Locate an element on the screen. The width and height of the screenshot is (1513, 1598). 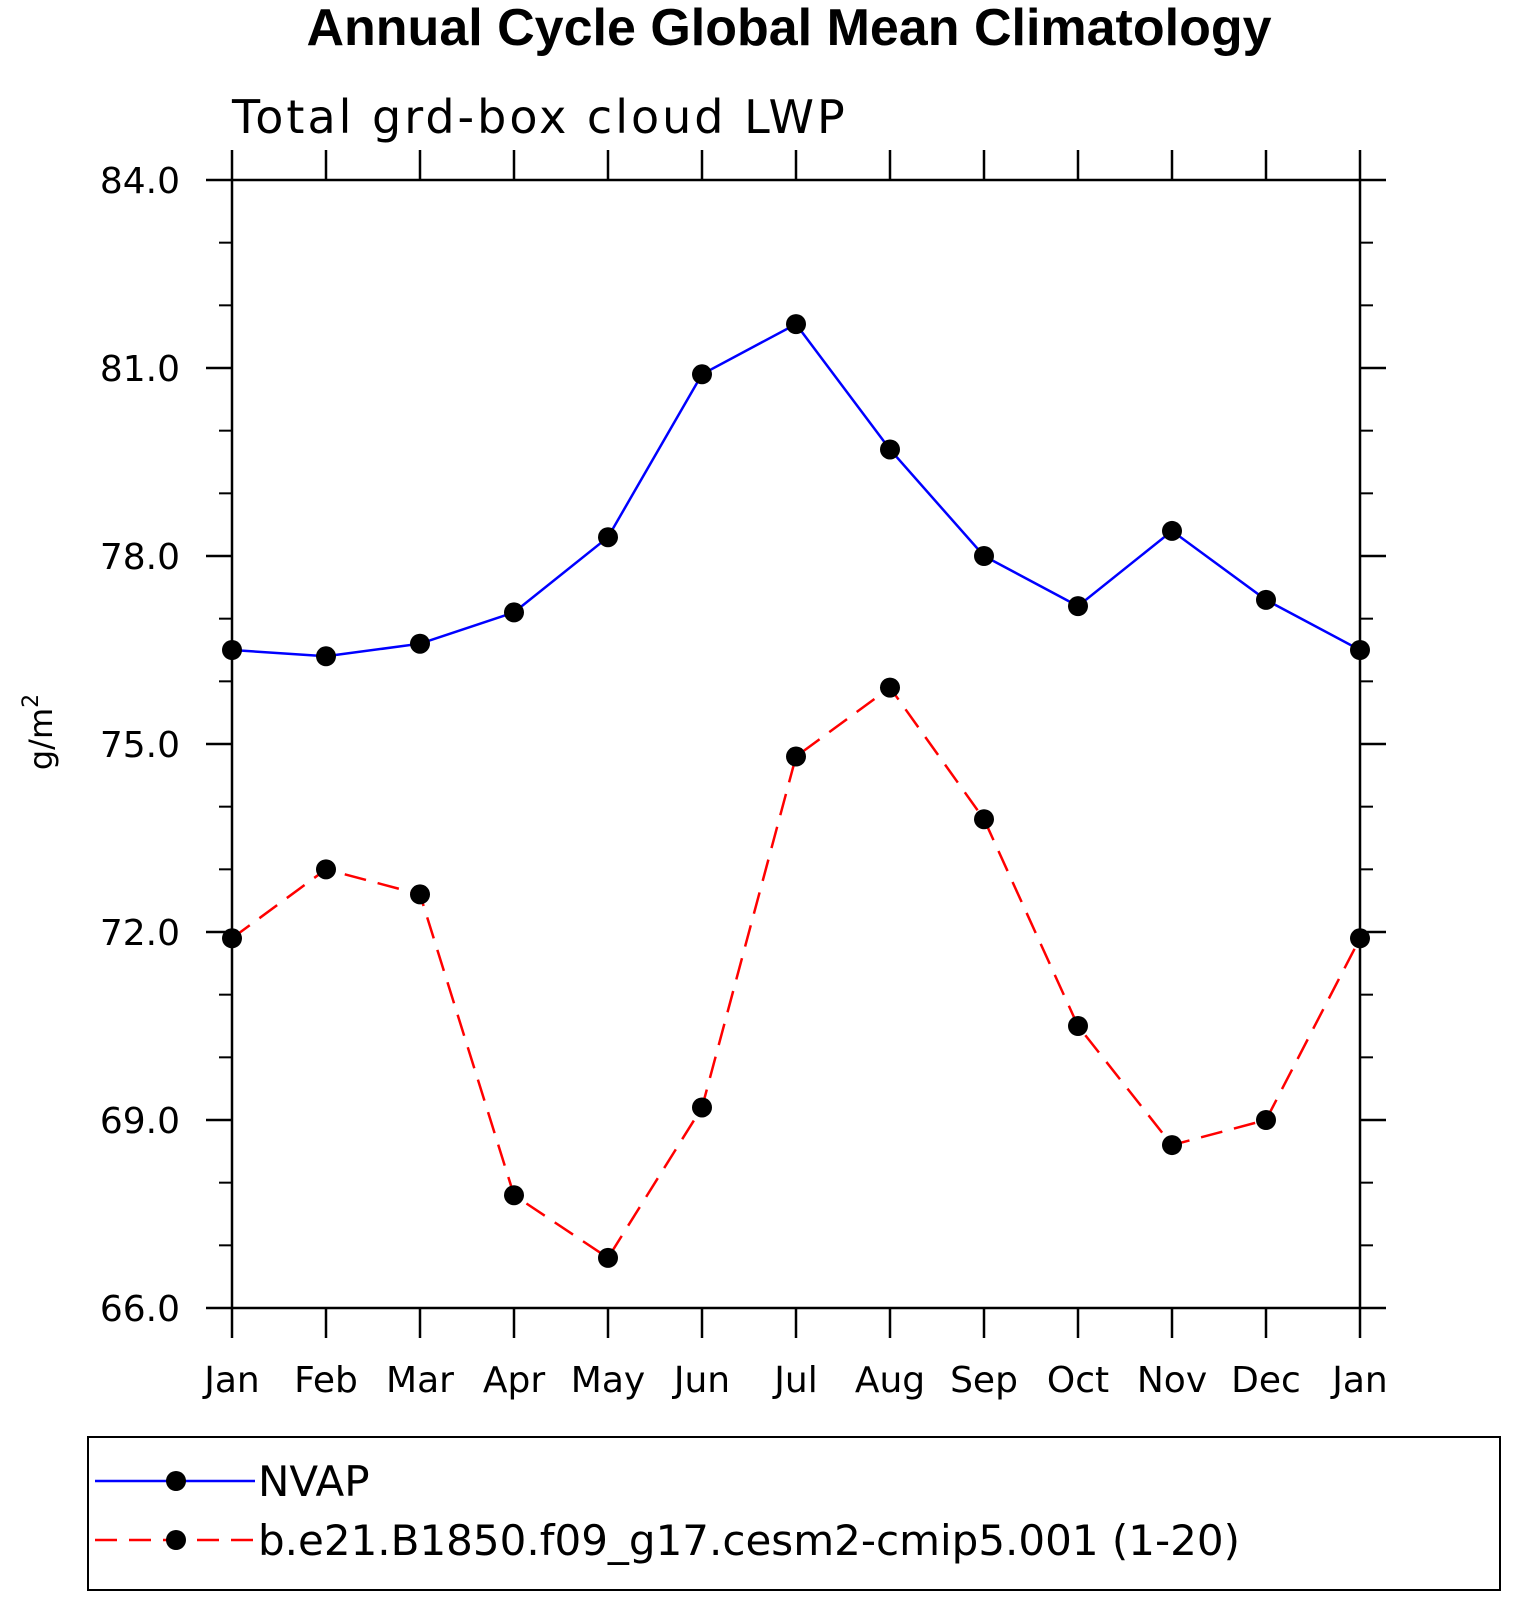
x-tick-label: Jun is located at coordinates (701, 1380).